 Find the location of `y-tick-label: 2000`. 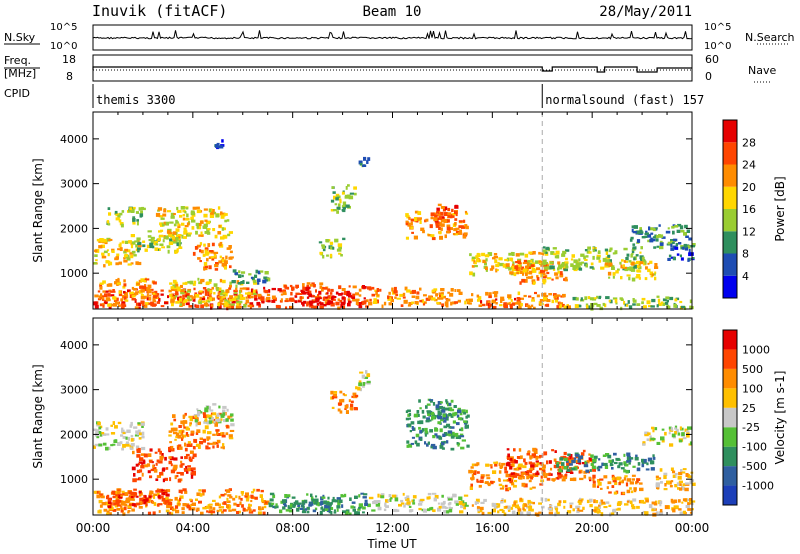

y-tick-label: 2000 is located at coordinates (74, 228).